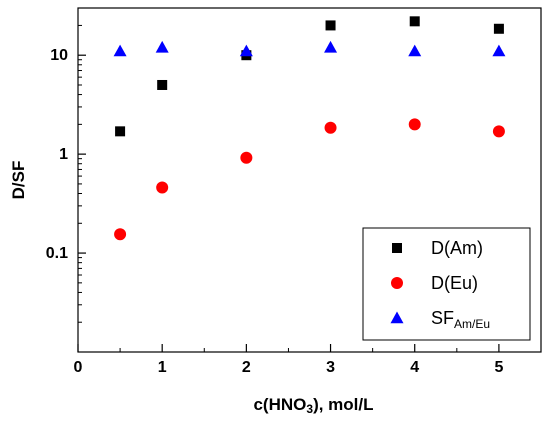  Describe the element at coordinates (460, 319) in the screenshot. I see `legend-label-sf: SFAm/Eu` at that location.